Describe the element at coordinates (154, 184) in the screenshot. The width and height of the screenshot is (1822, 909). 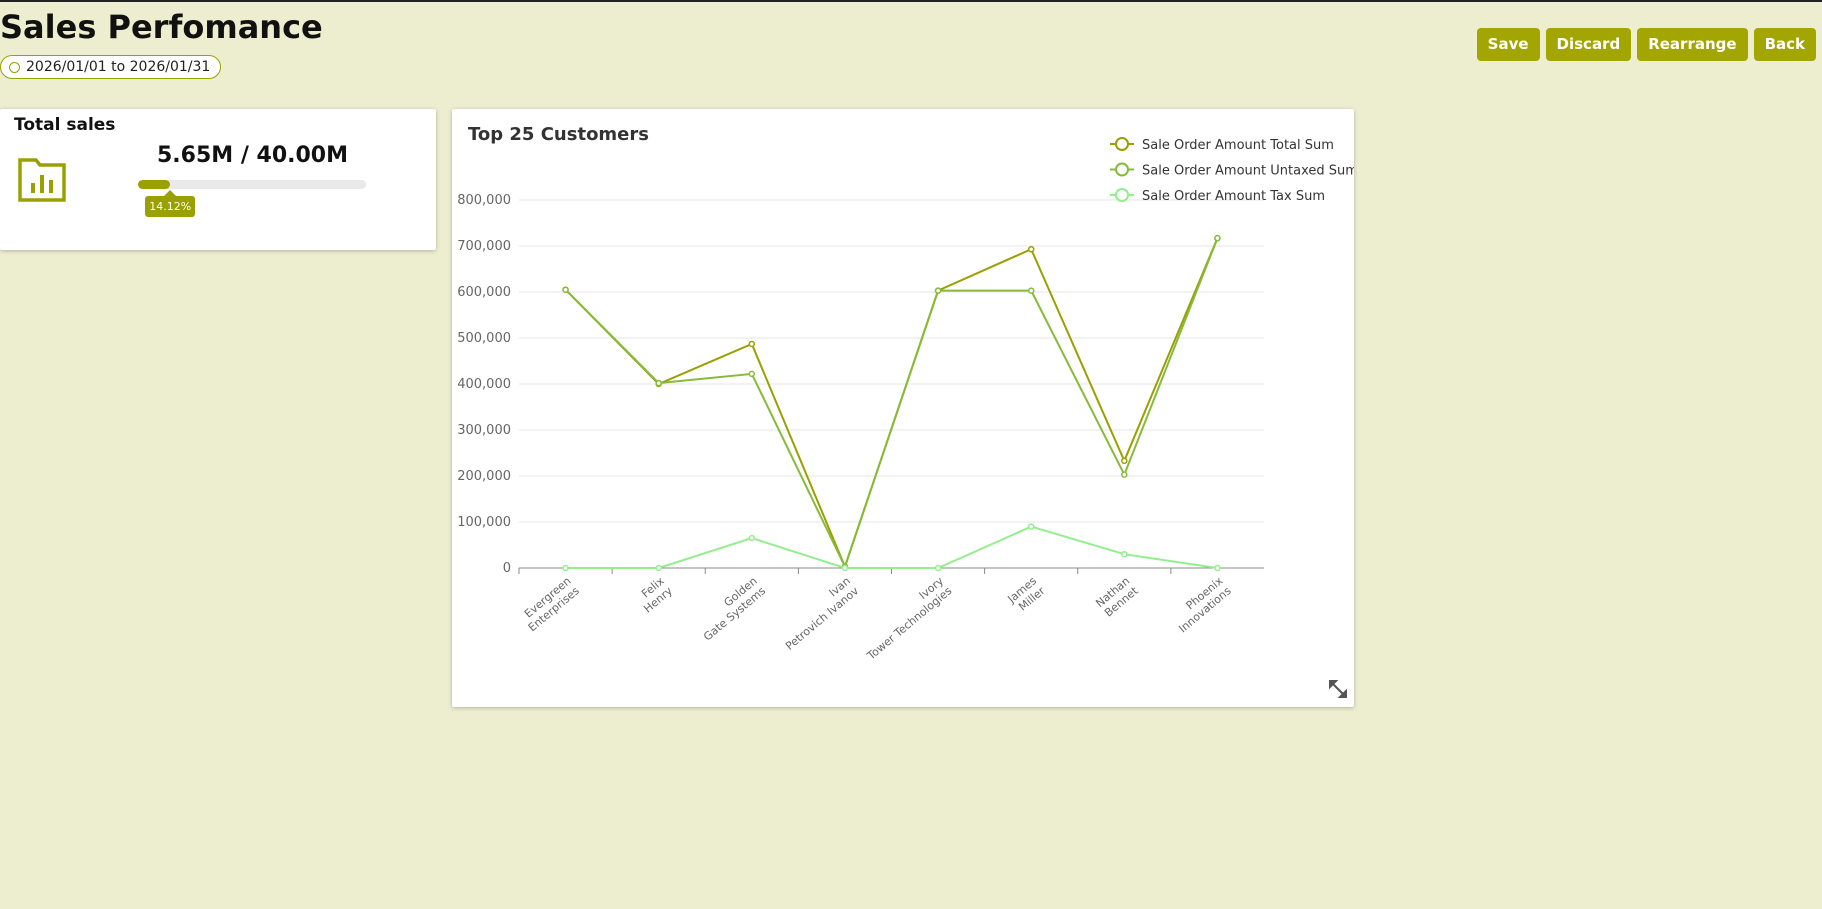
I see `progress-fill` at that location.